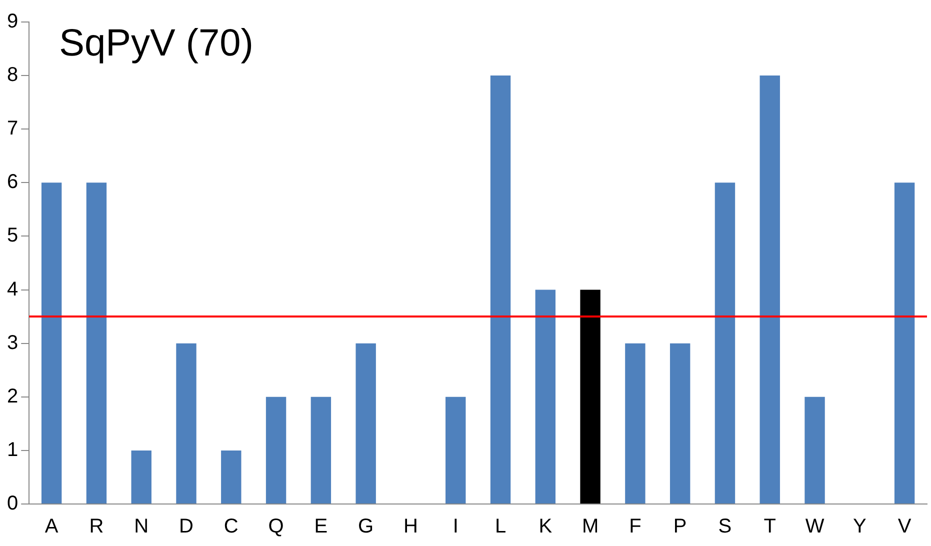 This screenshot has width=931, height=546. Describe the element at coordinates (12, 503) in the screenshot. I see `y-tick-label: 0` at that location.